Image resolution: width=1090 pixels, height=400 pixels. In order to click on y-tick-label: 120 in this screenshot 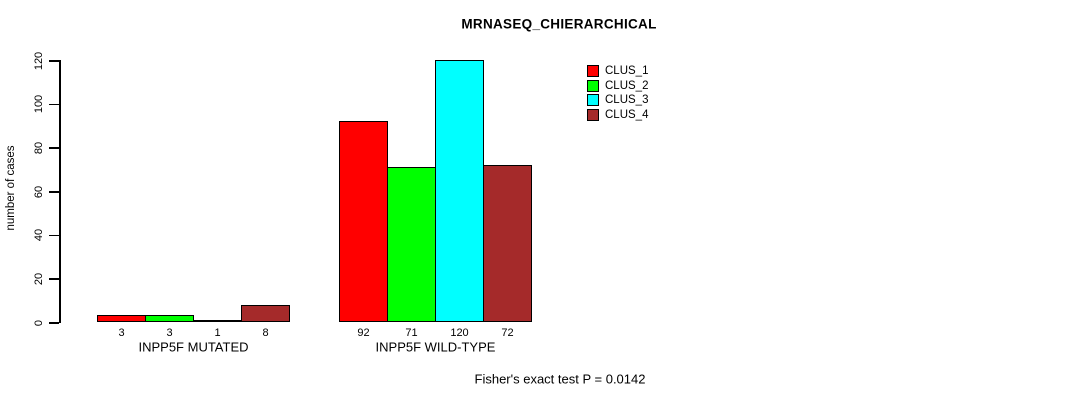, I will do `click(39, 60)`.